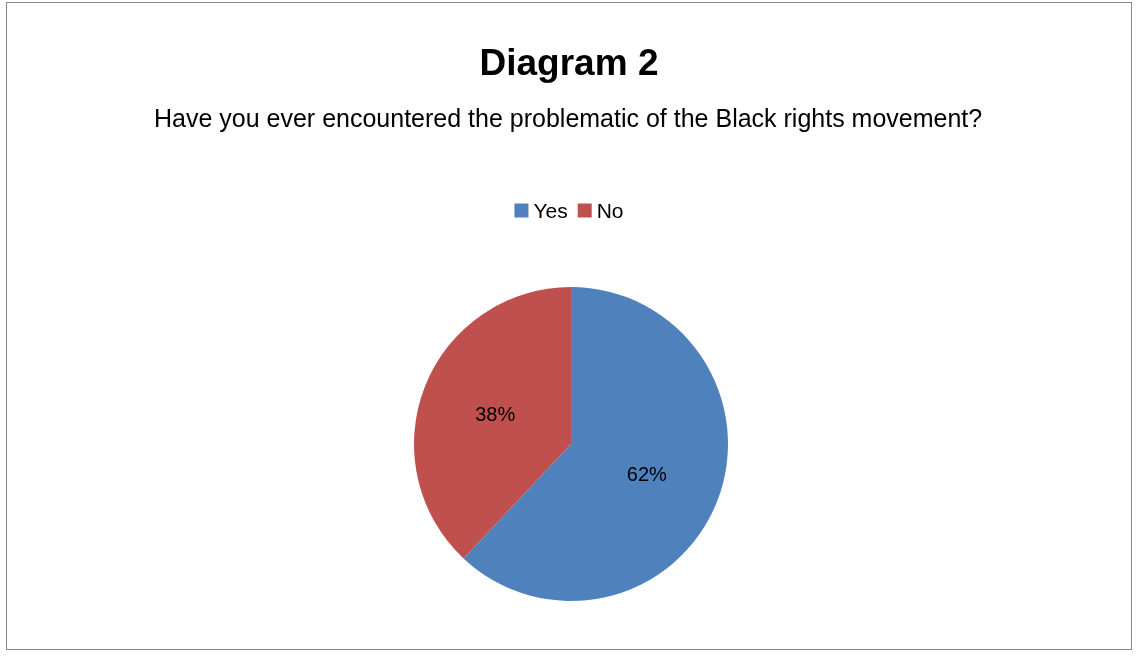 The height and width of the screenshot is (658, 1136). I want to click on chart-subtitle: Have you ever encountered the problematic of the Black rights movement?, so click(568, 118).